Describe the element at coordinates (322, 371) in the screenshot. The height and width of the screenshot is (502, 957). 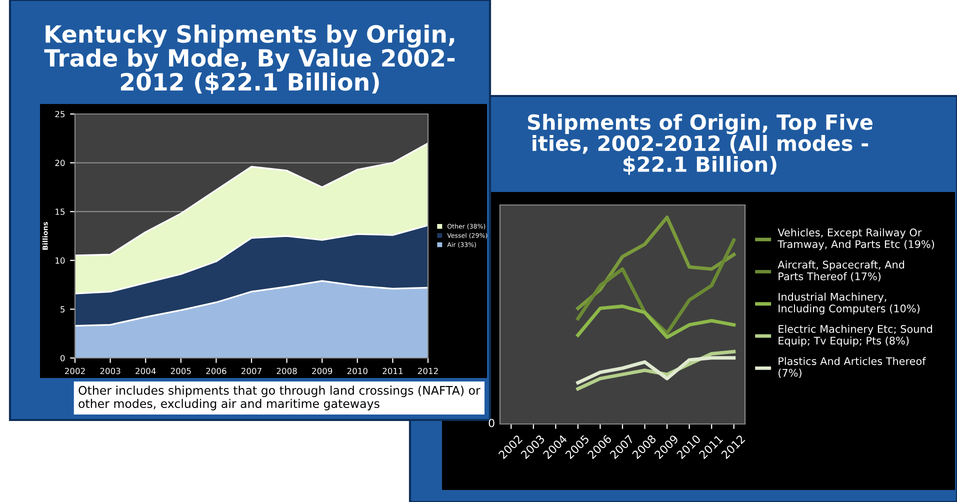
I see `x-tick-label: 2009` at that location.